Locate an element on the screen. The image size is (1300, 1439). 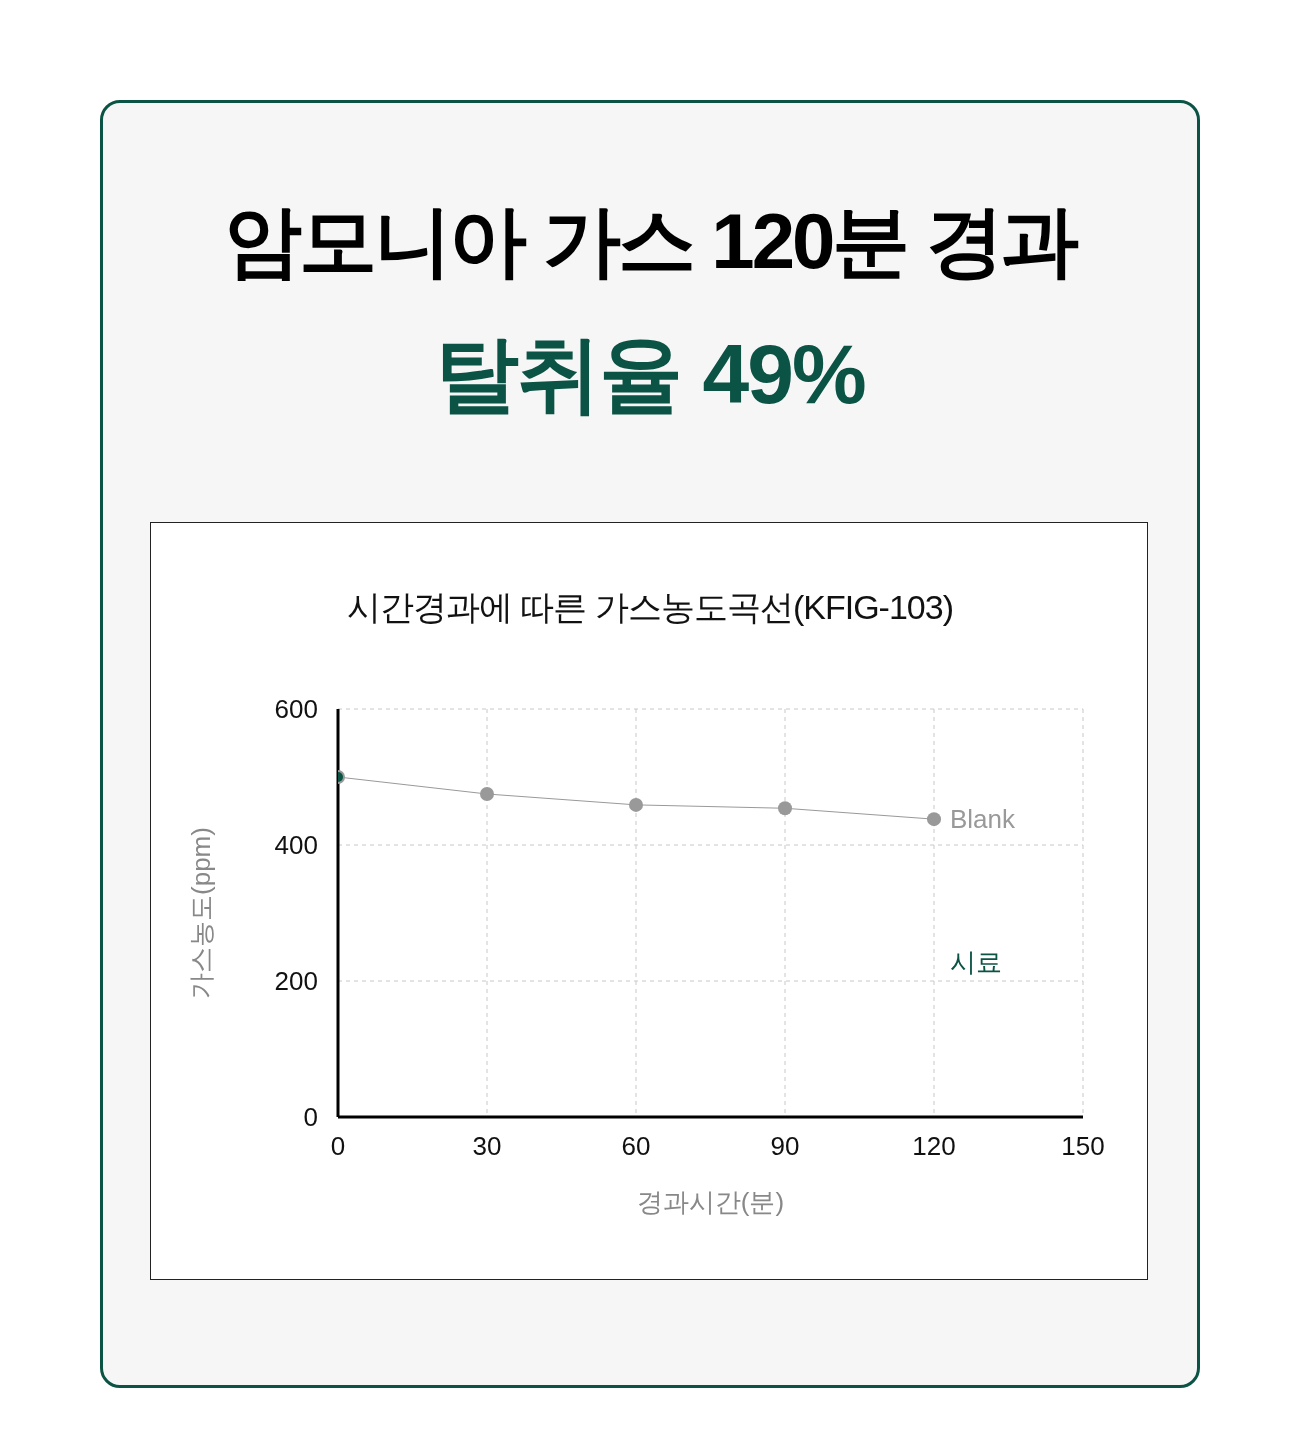
series-label: Blank is located at coordinates (983, 820).